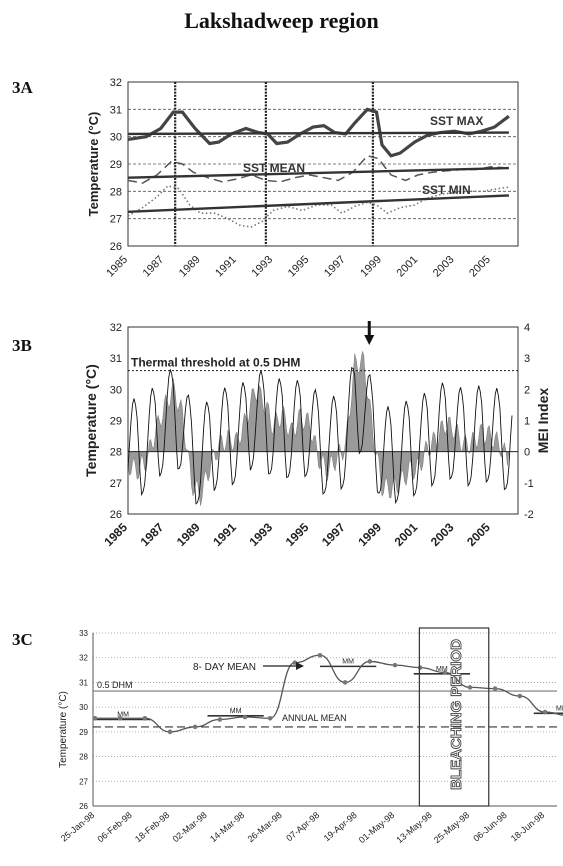 The height and width of the screenshot is (866, 563). I want to click on panel-label-3b: 3B, so click(22, 345).